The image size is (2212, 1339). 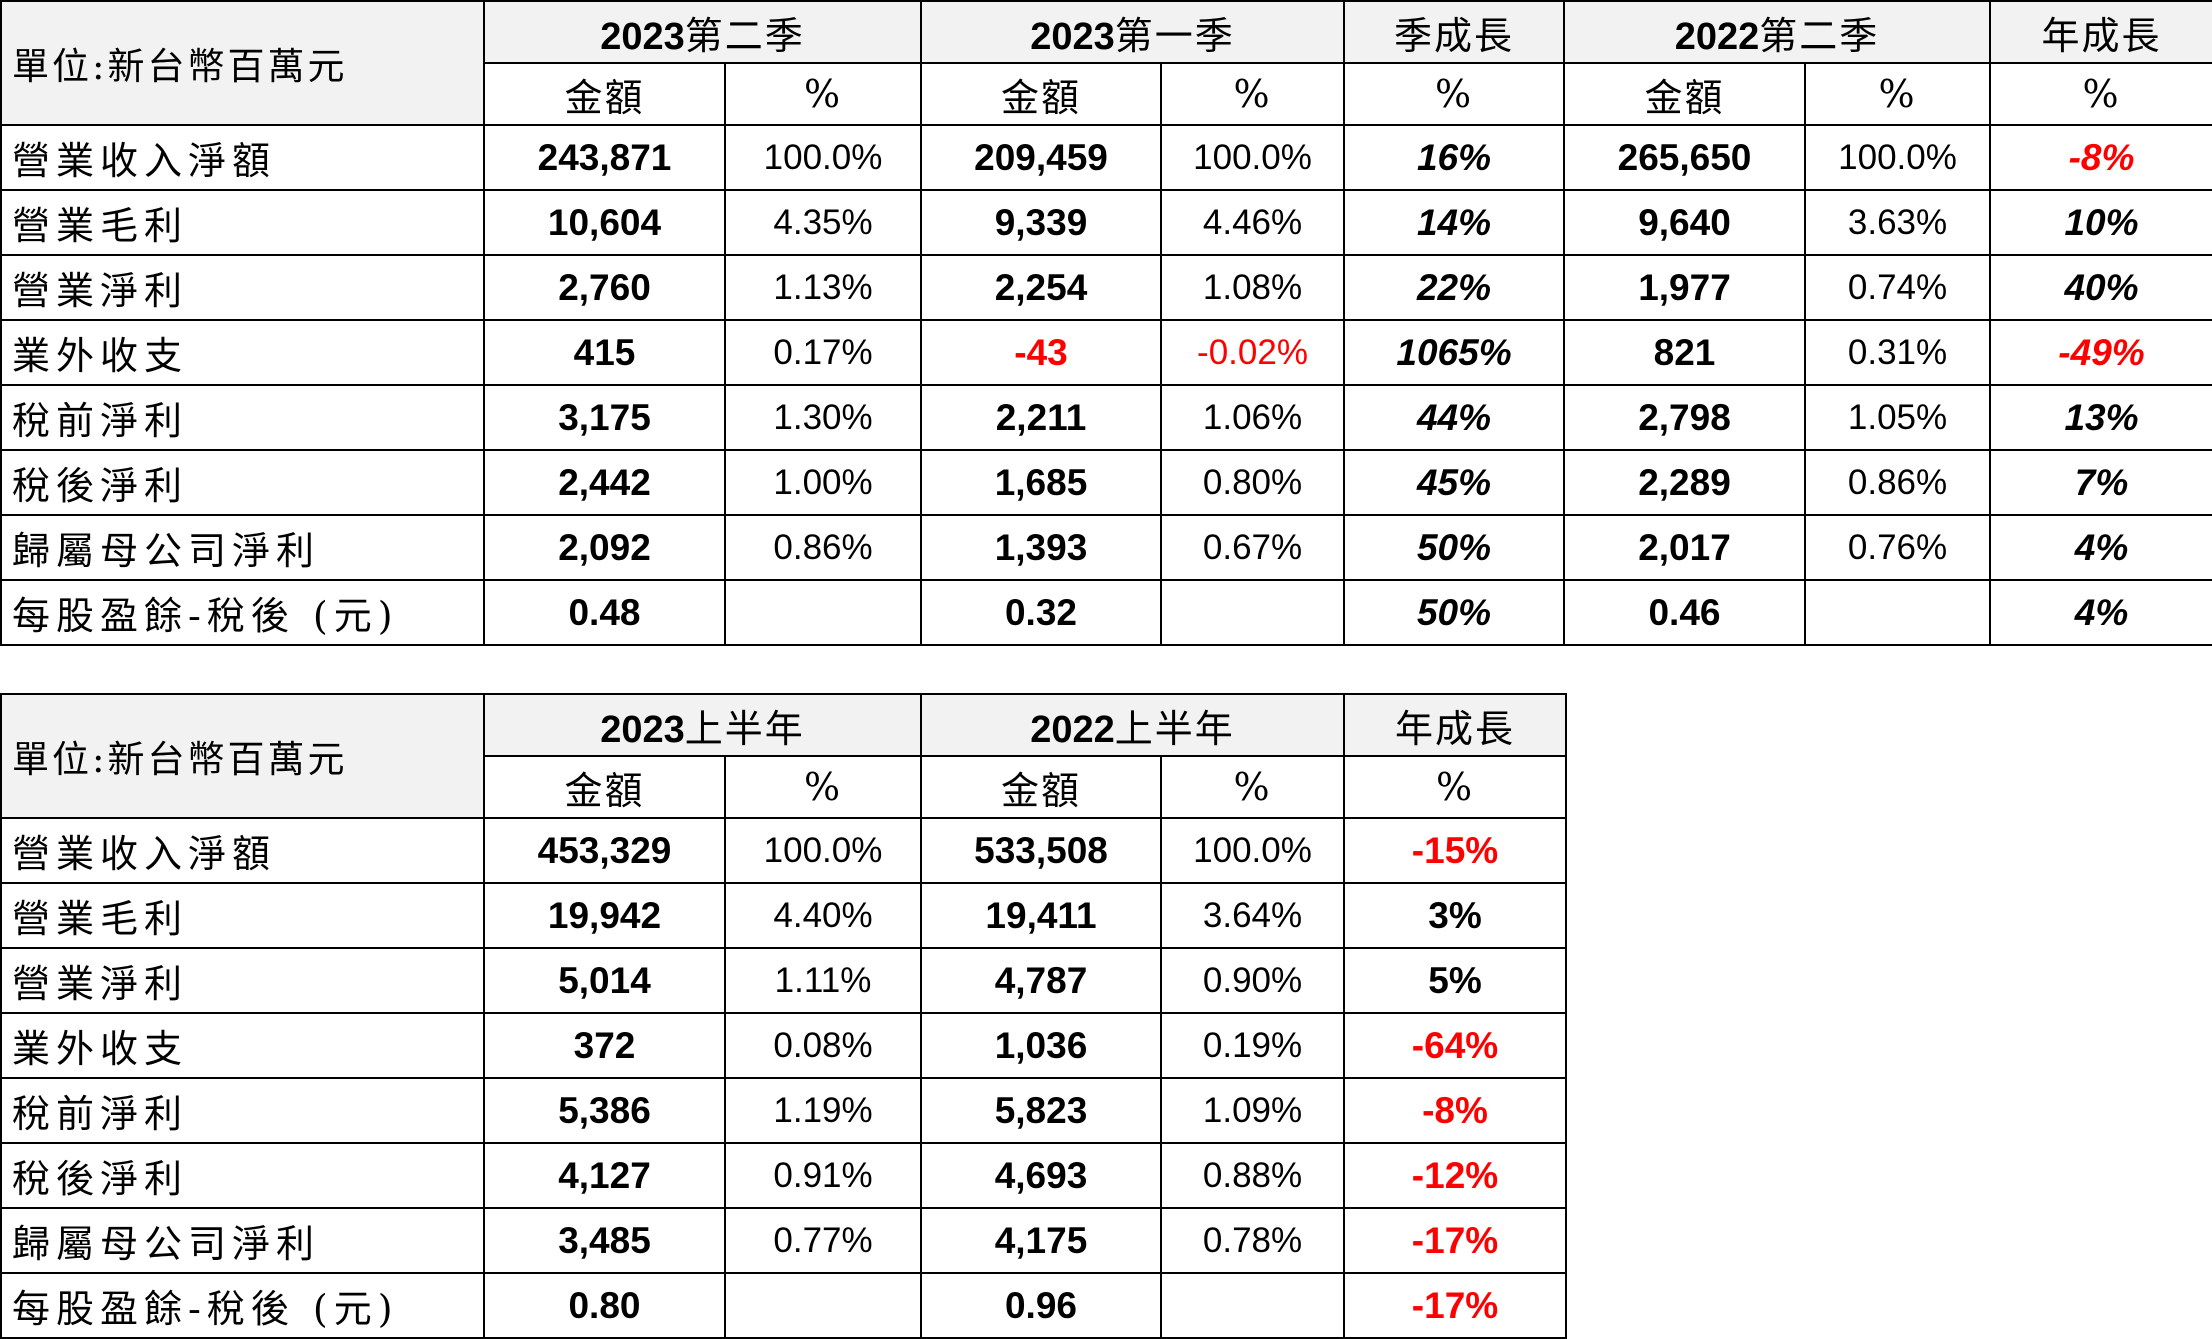 I want to click on amount-cell: 0.46, so click(x=1684, y=612).